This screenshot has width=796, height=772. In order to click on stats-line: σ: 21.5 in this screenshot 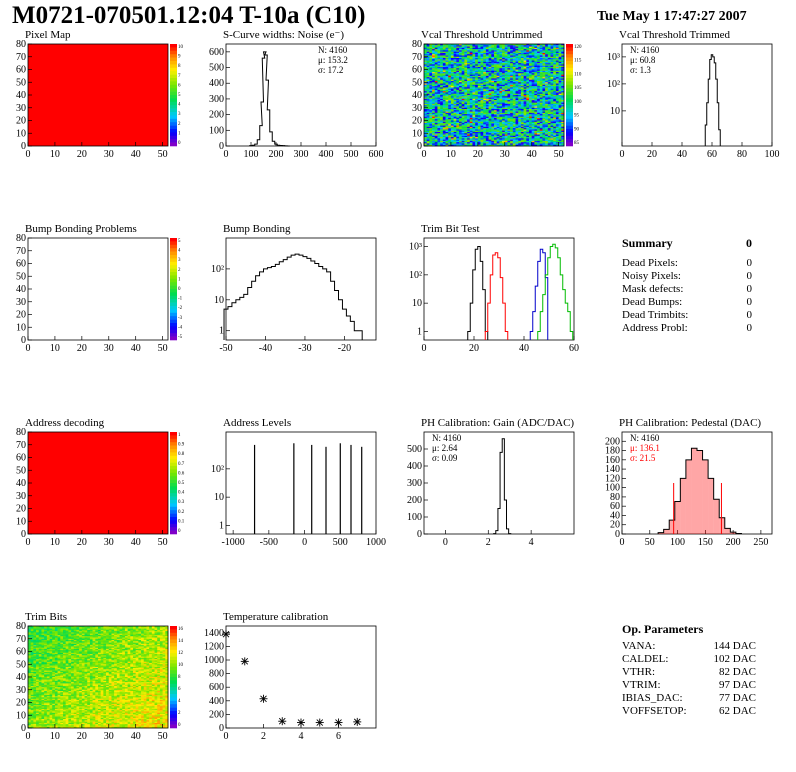, I will do `click(643, 458)`.